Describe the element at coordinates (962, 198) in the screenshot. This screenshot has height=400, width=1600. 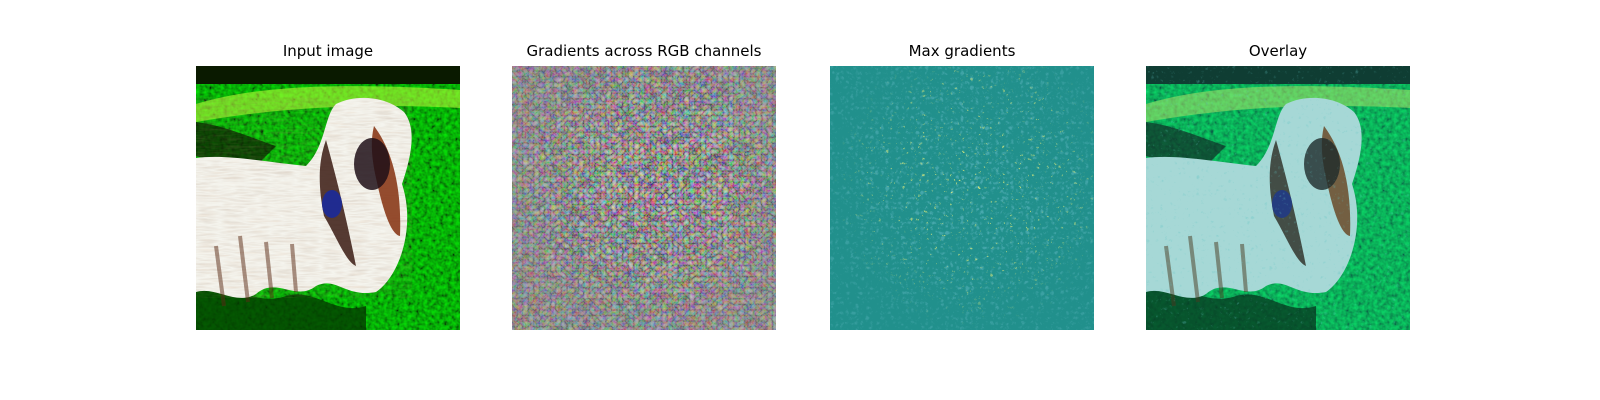
I see `max-gradients-image` at that location.